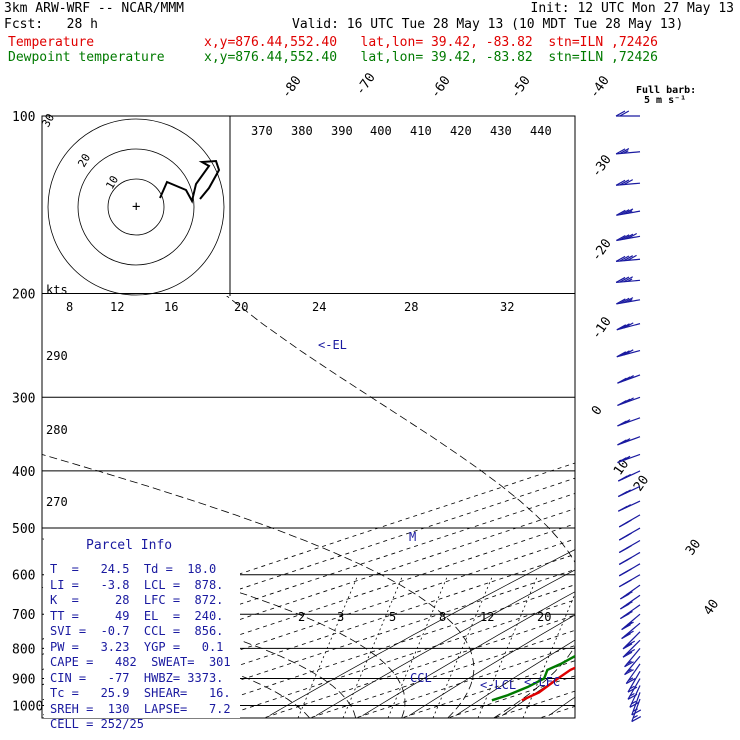 The image size is (740, 740). Describe the element at coordinates (23, 649) in the screenshot. I see `pressure-tick-label: 800` at that location.